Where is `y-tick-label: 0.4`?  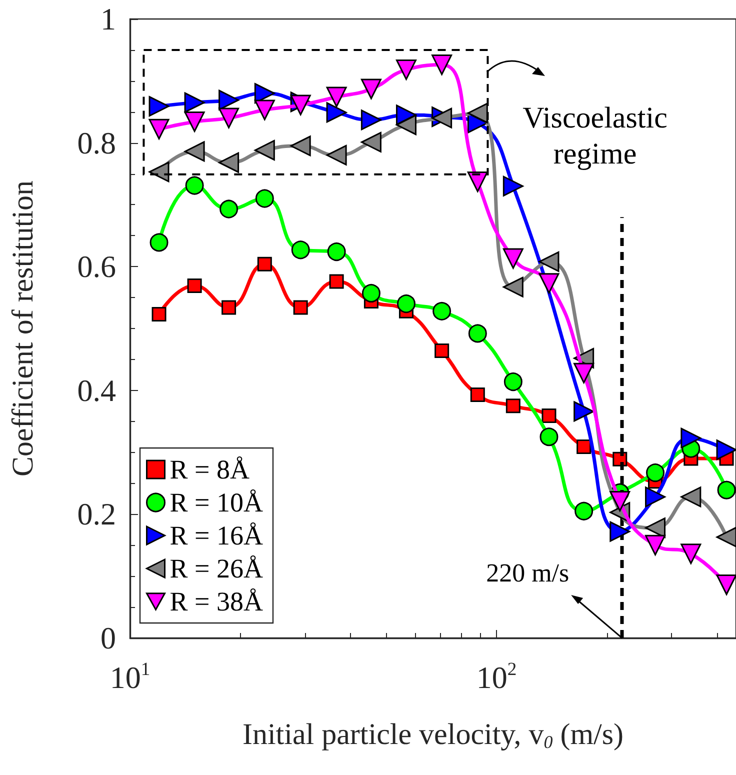 y-tick-label: 0.4 is located at coordinates (96, 390).